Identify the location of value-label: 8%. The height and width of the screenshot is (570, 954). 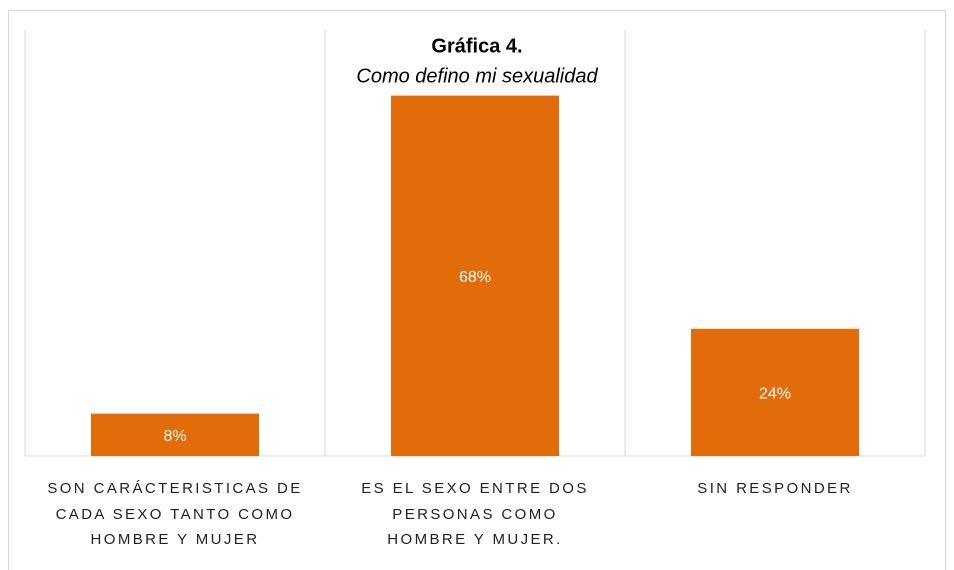
(174, 436).